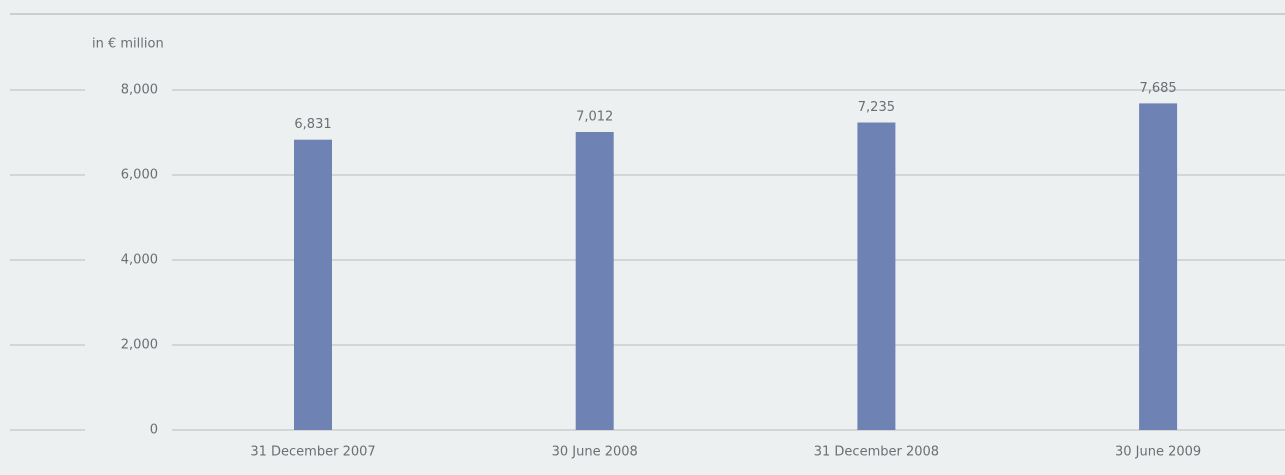 This screenshot has width=1285, height=475. What do you see at coordinates (594, 116) in the screenshot?
I see `value-label: 7,012` at bounding box center [594, 116].